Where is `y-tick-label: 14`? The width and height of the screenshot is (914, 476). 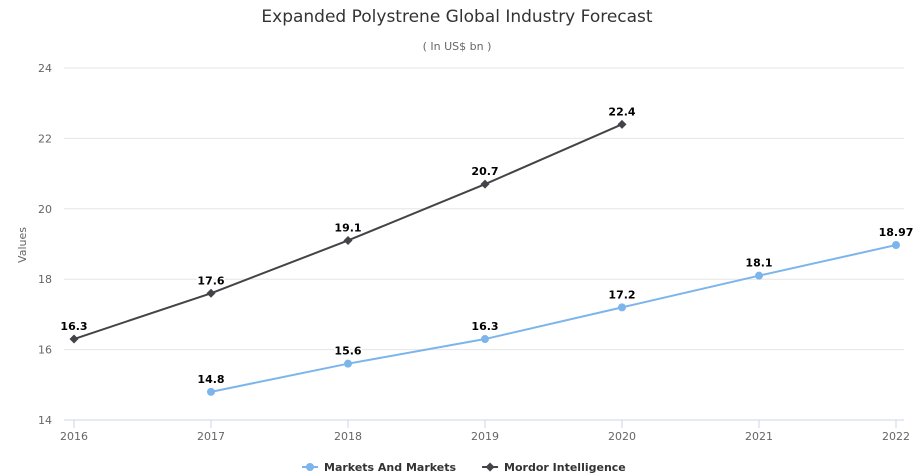
y-tick-label: 14 is located at coordinates (45, 420).